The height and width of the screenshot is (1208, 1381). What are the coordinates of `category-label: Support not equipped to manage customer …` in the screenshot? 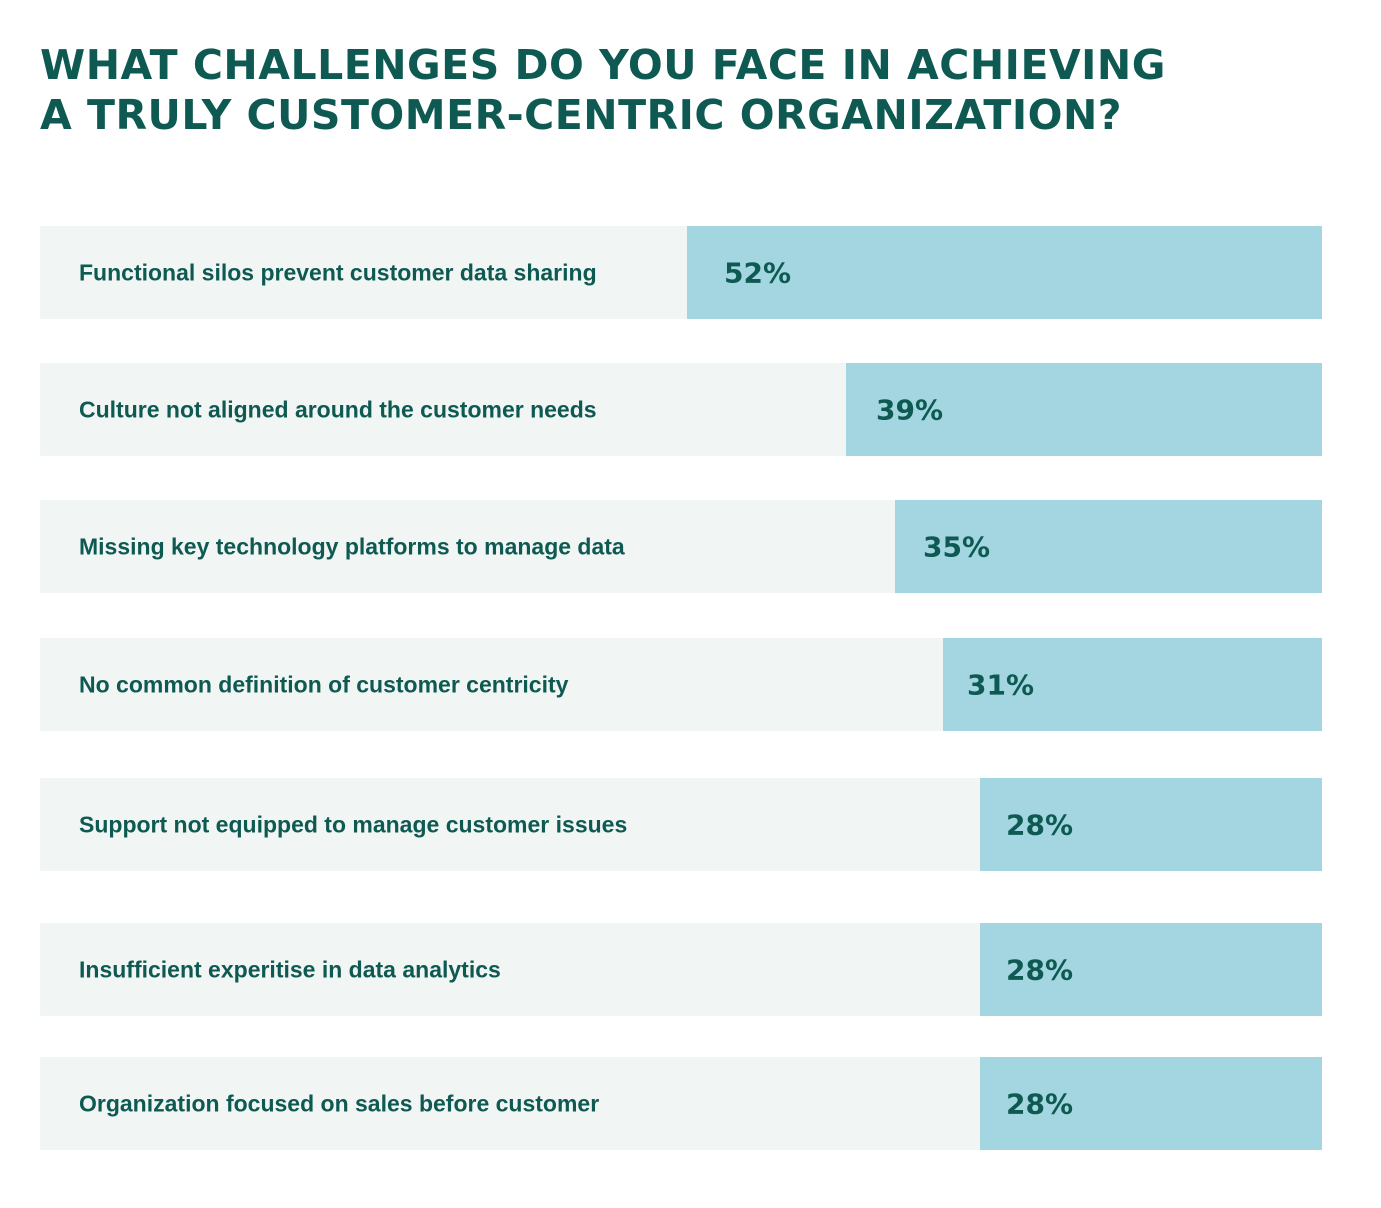 It's located at (353, 824).